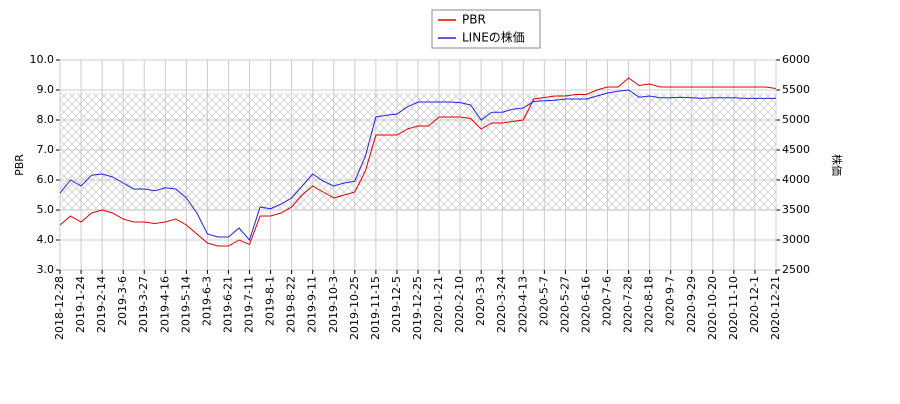 This screenshot has height=404, width=900. I want to click on legend, so click(486, 29).